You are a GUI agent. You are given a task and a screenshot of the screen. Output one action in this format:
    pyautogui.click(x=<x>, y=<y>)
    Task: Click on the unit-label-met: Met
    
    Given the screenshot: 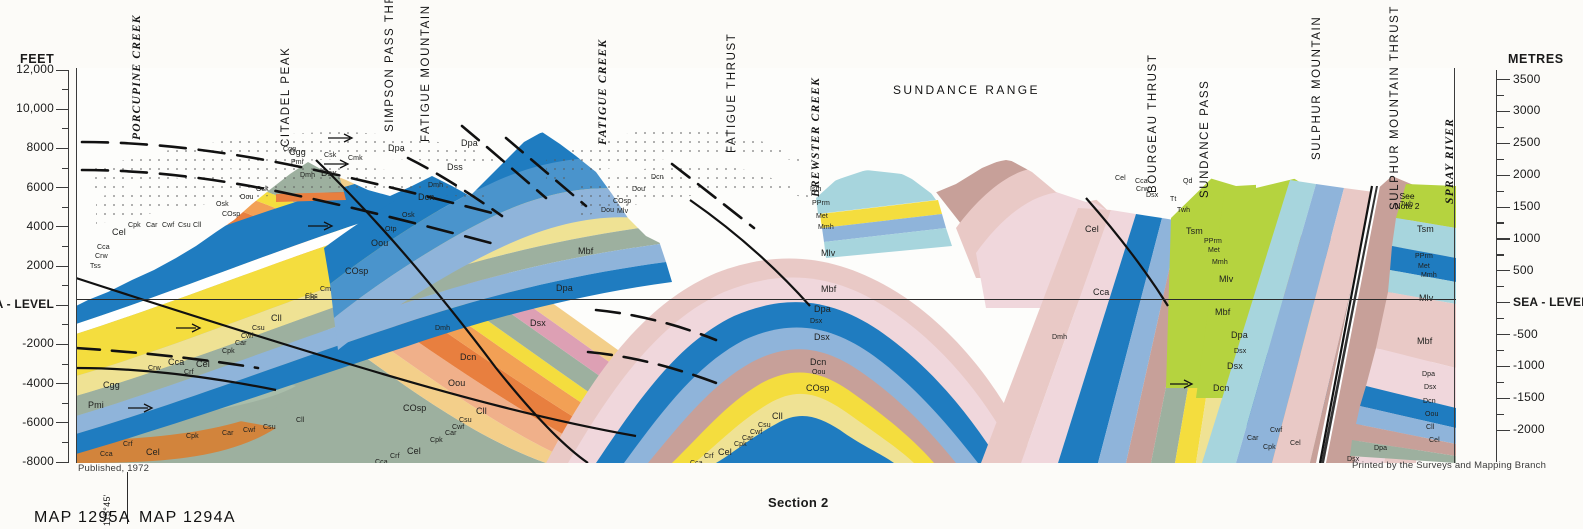 What is the action you would take?
    pyautogui.click(x=822, y=216)
    